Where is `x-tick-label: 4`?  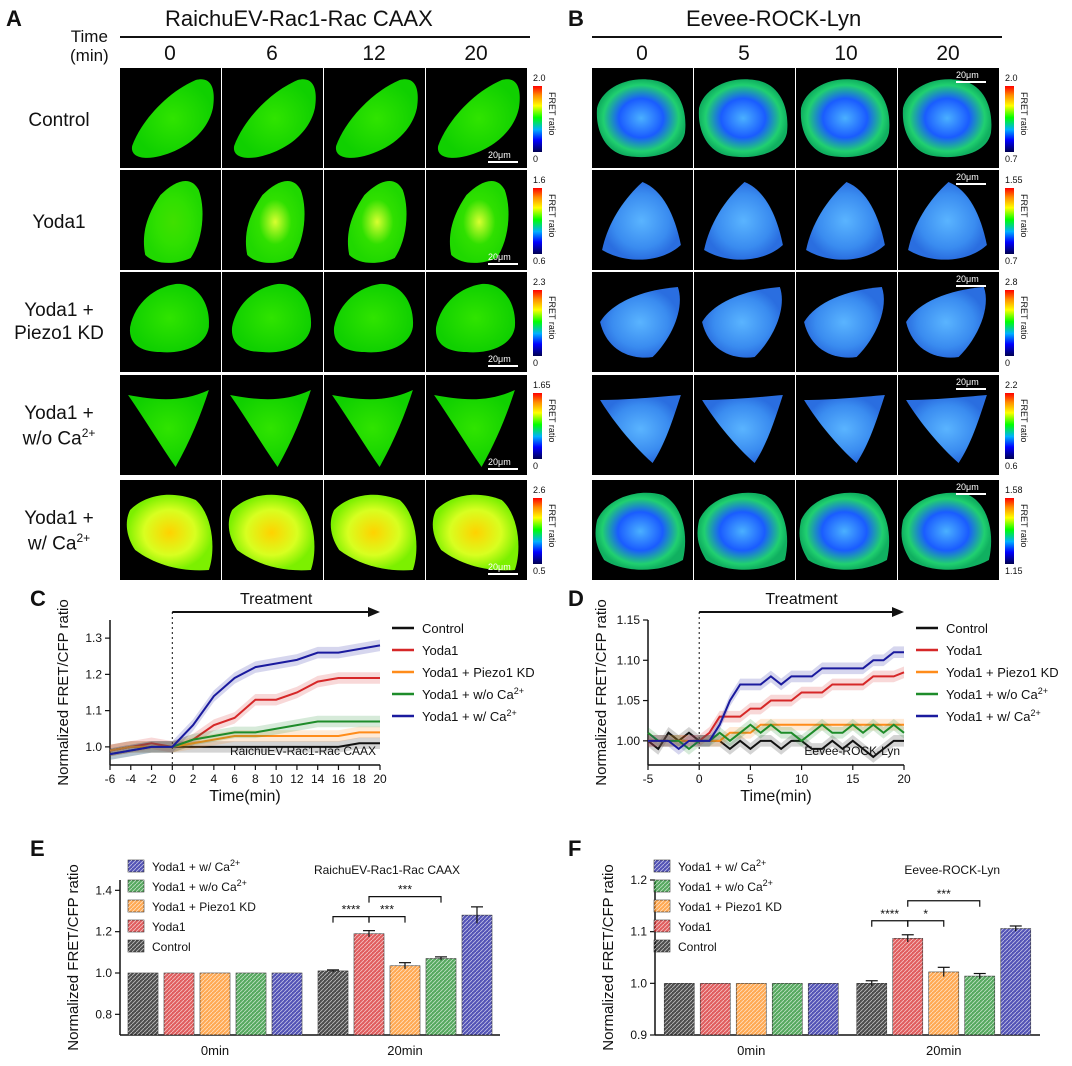
x-tick-label: 4 is located at coordinates (214, 779).